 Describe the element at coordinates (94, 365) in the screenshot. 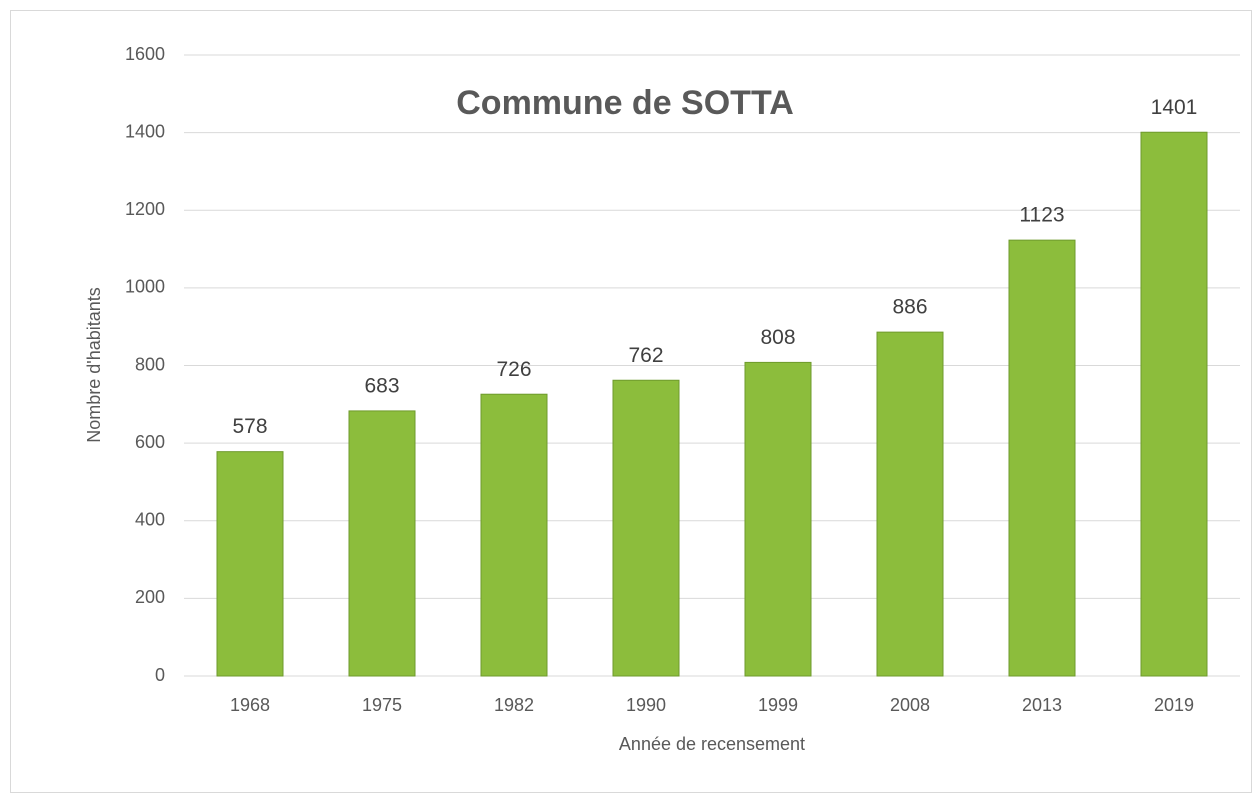

I see `y-axis-label: Nombre d'habitants` at that location.